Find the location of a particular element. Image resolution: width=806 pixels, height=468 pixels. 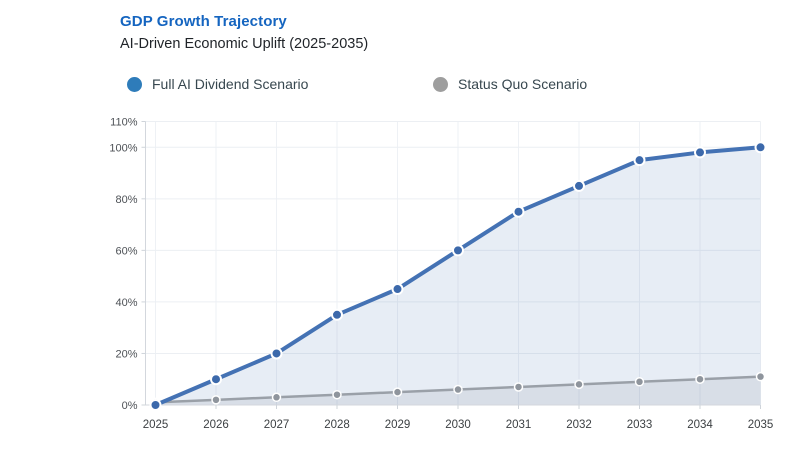

legend-dot-blue-icon is located at coordinates (134, 84).